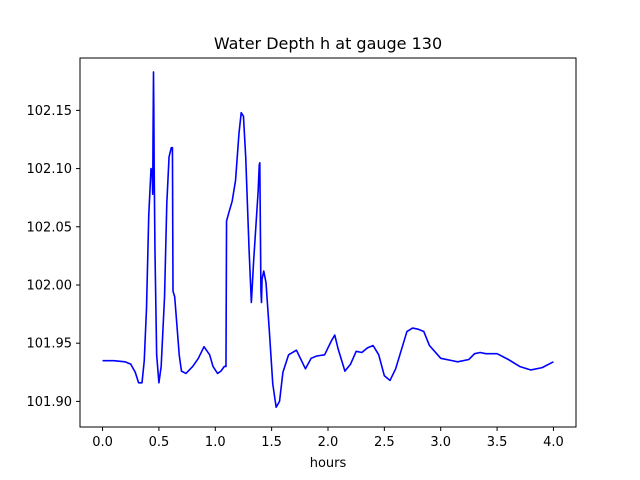  I want to click on chart-title: Water Depth h at gauge 130, so click(328, 43).